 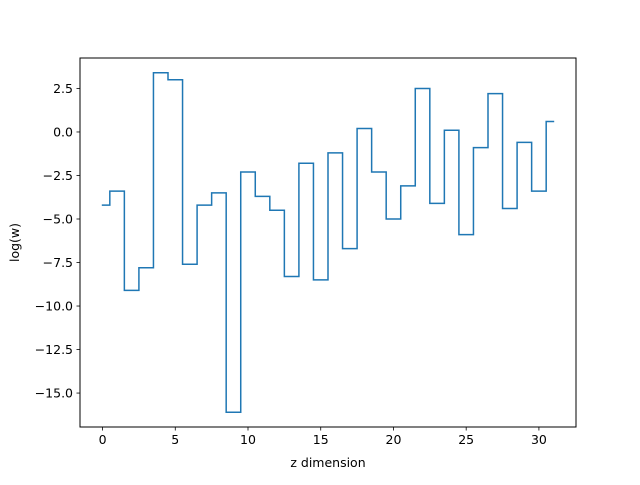 I want to click on y-tick-label: −2.5, so click(x=58, y=175).